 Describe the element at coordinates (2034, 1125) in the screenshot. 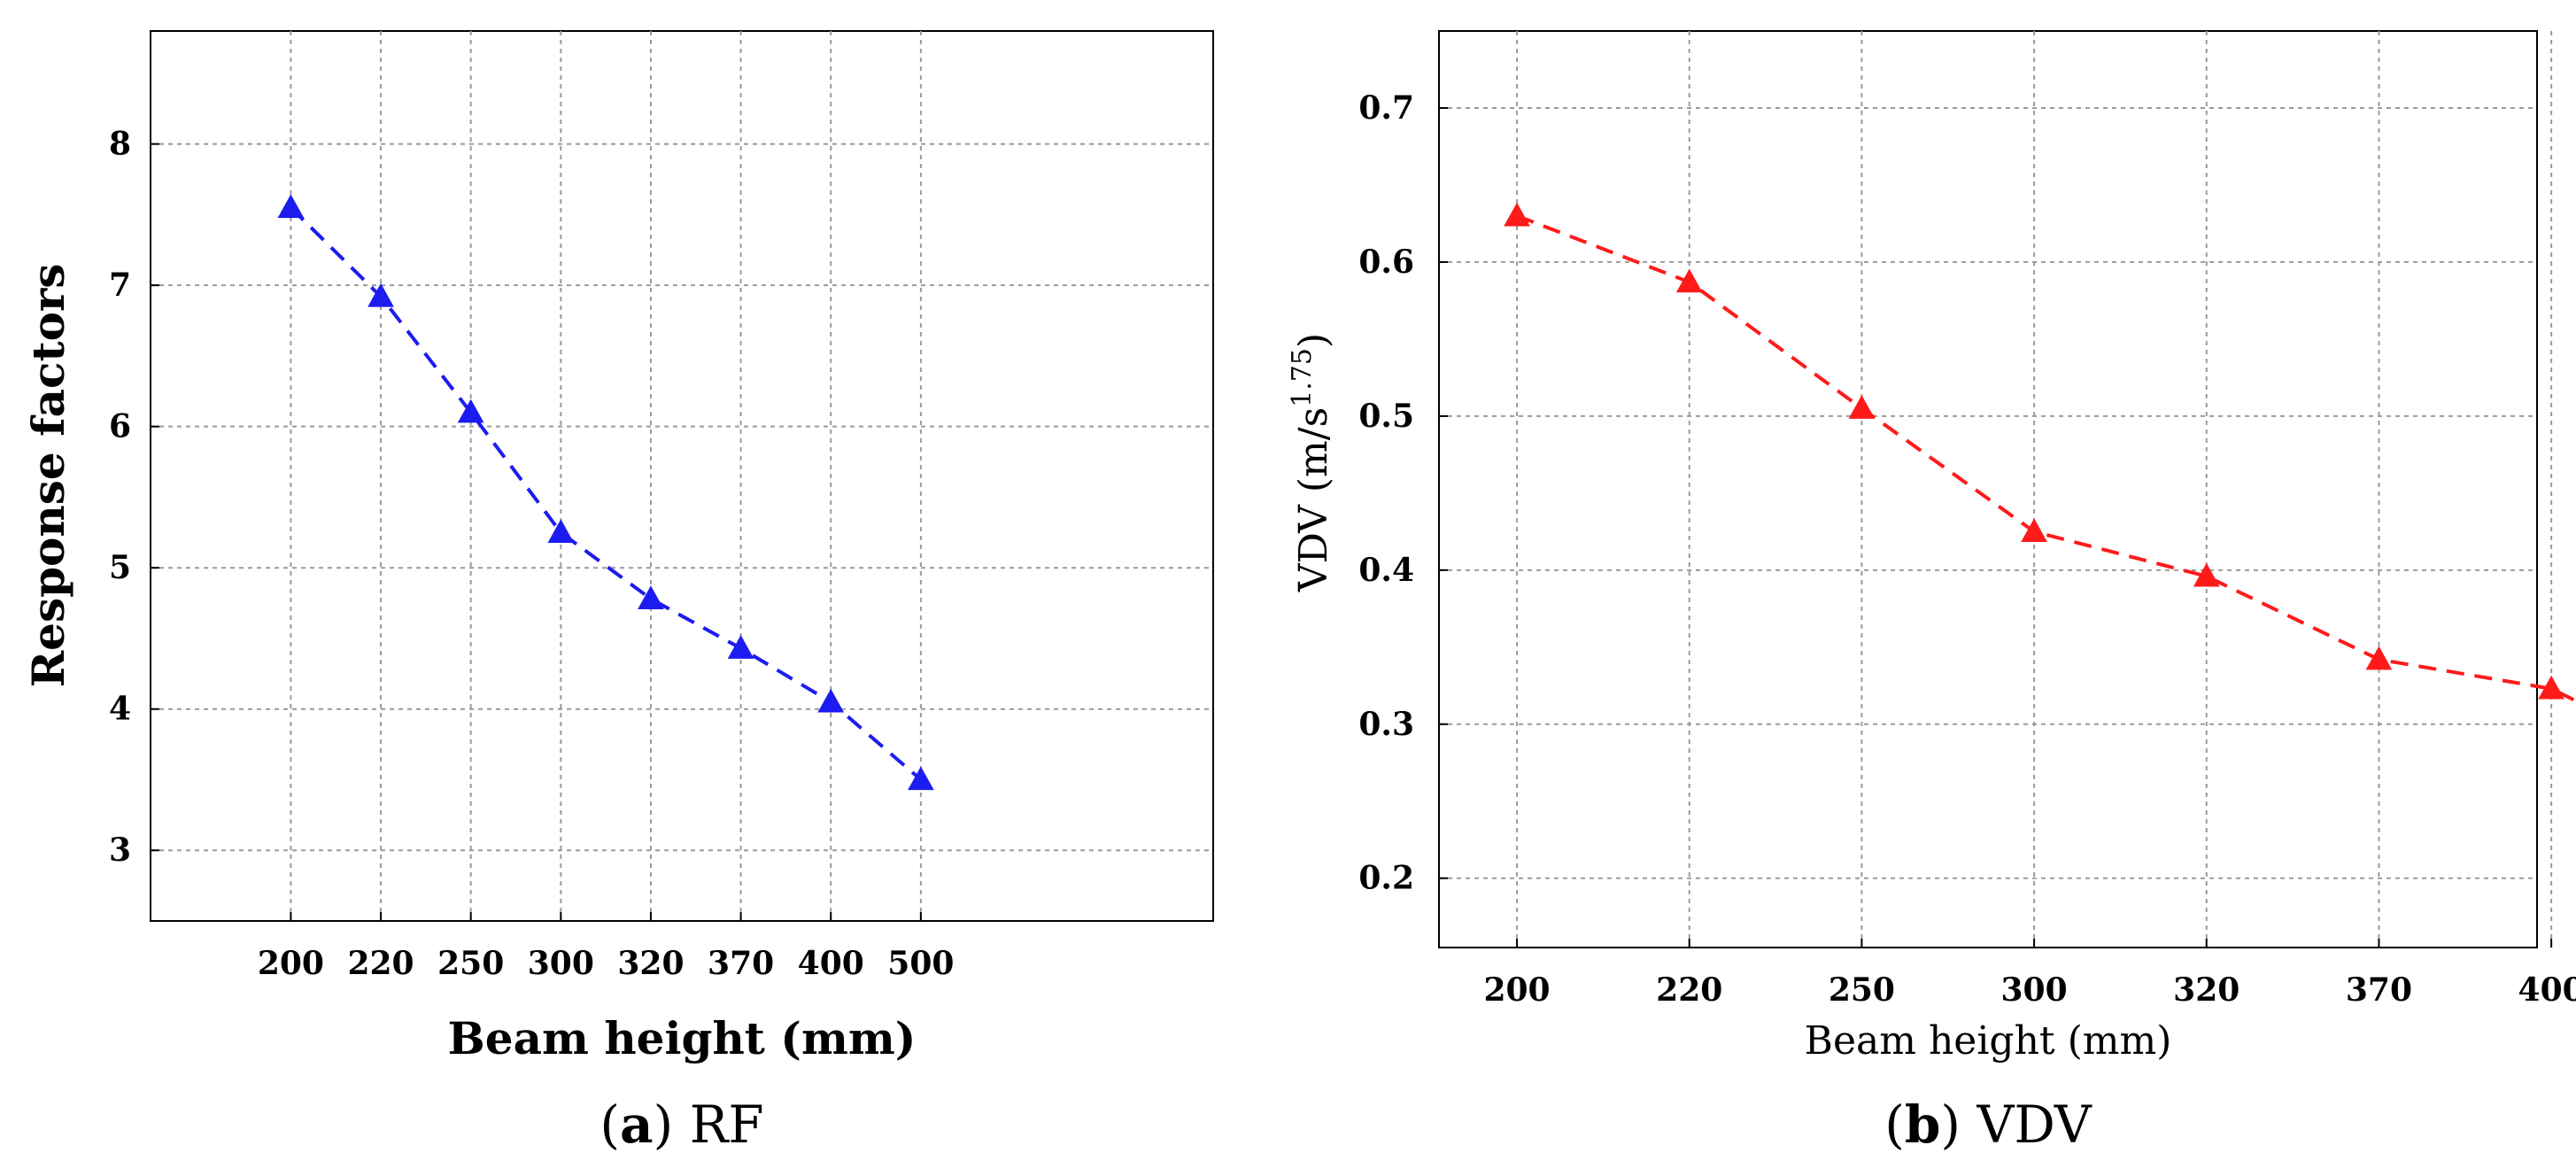

I see `caption-text-b: VDV` at that location.